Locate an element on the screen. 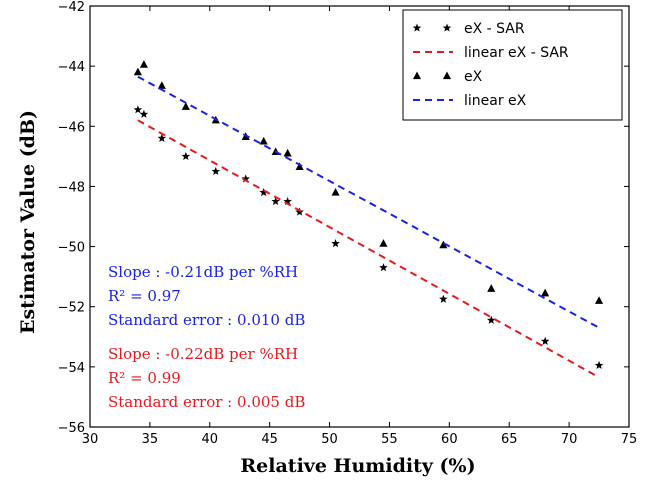  legend-label: linear eX - SAR is located at coordinates (516, 53).